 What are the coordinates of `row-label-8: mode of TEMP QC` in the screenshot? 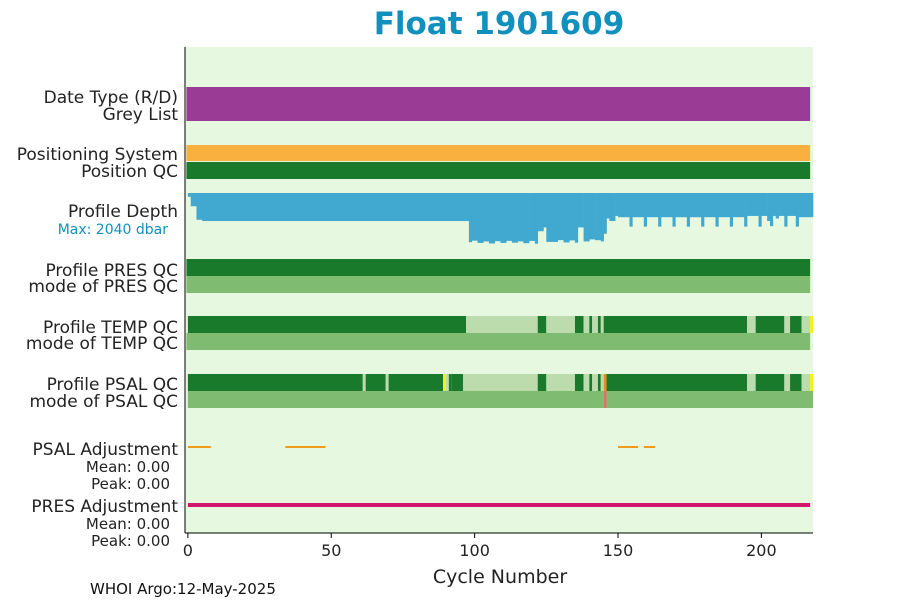 It's located at (102, 344).